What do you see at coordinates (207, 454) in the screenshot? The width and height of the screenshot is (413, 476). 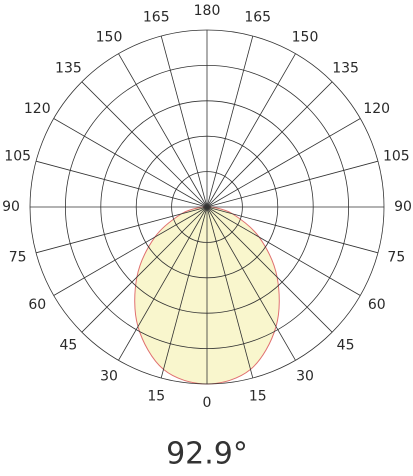 I see `beam-angle: 92.9°` at bounding box center [207, 454].